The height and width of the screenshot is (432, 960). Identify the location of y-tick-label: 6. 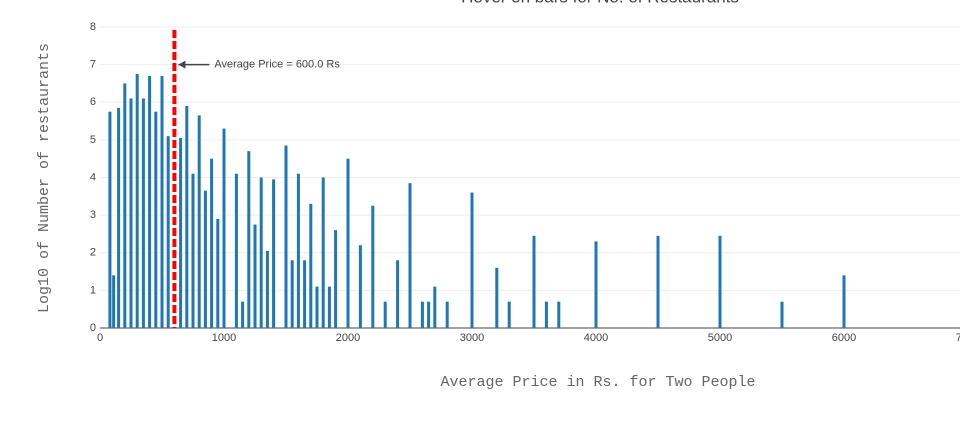
(93, 102).